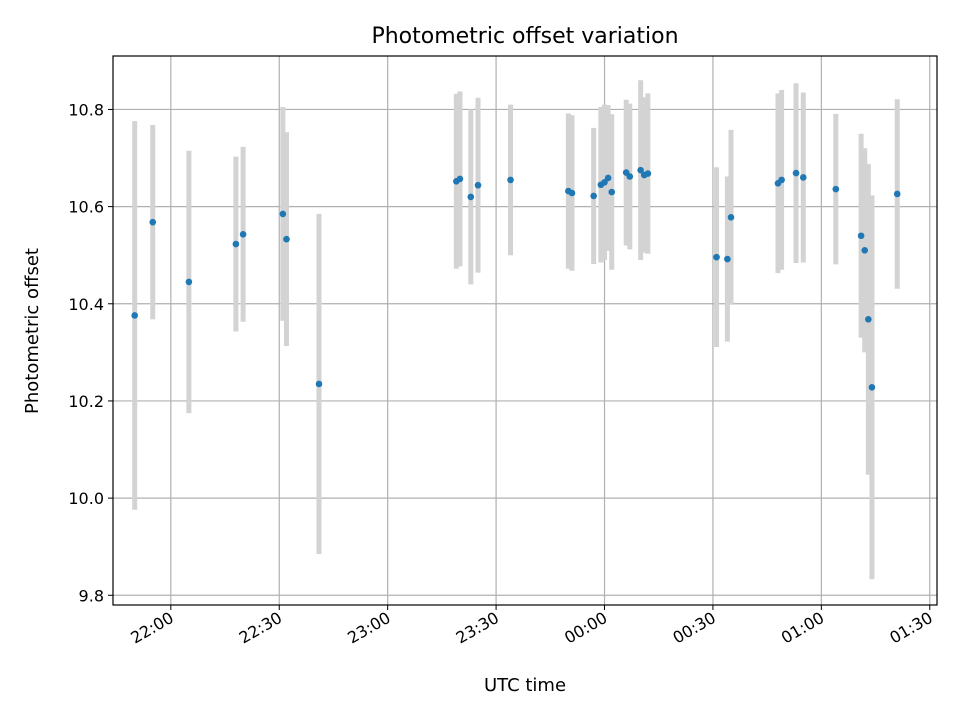 The image size is (960, 720). Describe the element at coordinates (86, 401) in the screenshot. I see `y-tick-label: 10.2` at that location.